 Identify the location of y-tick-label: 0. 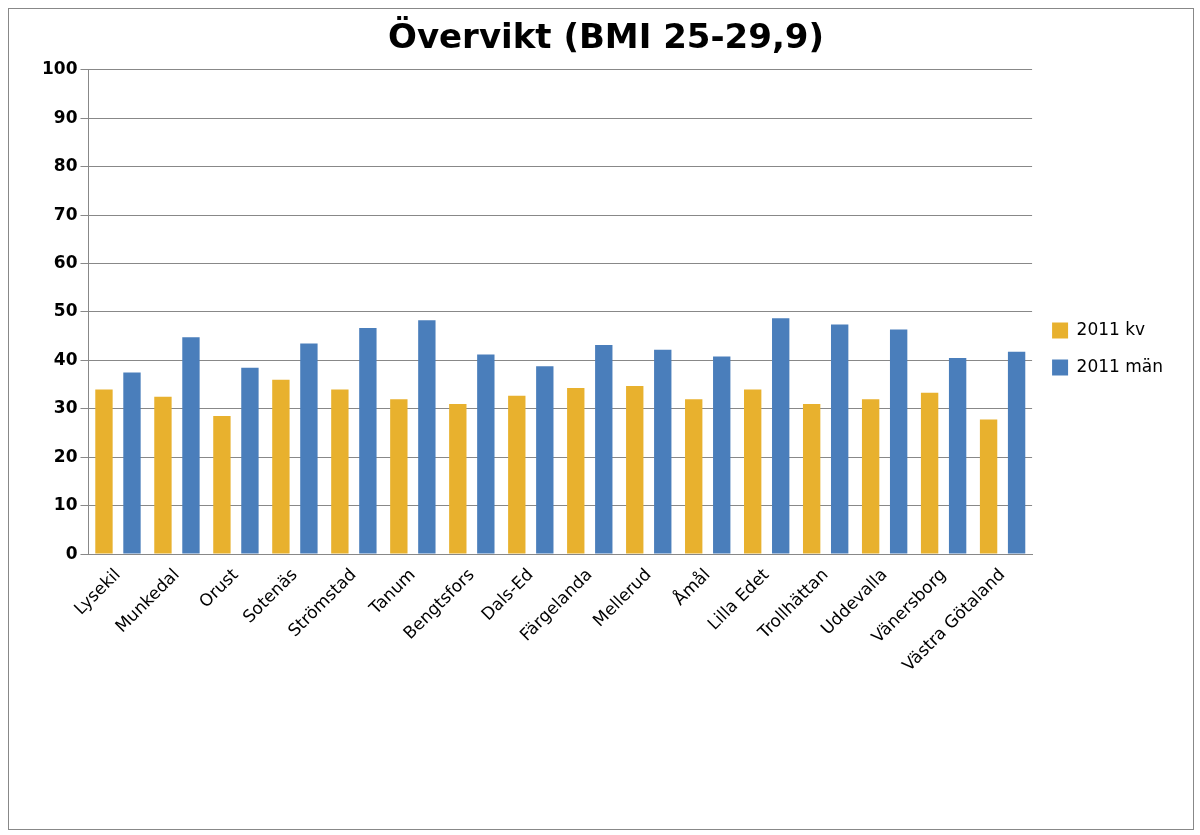
(71, 552).